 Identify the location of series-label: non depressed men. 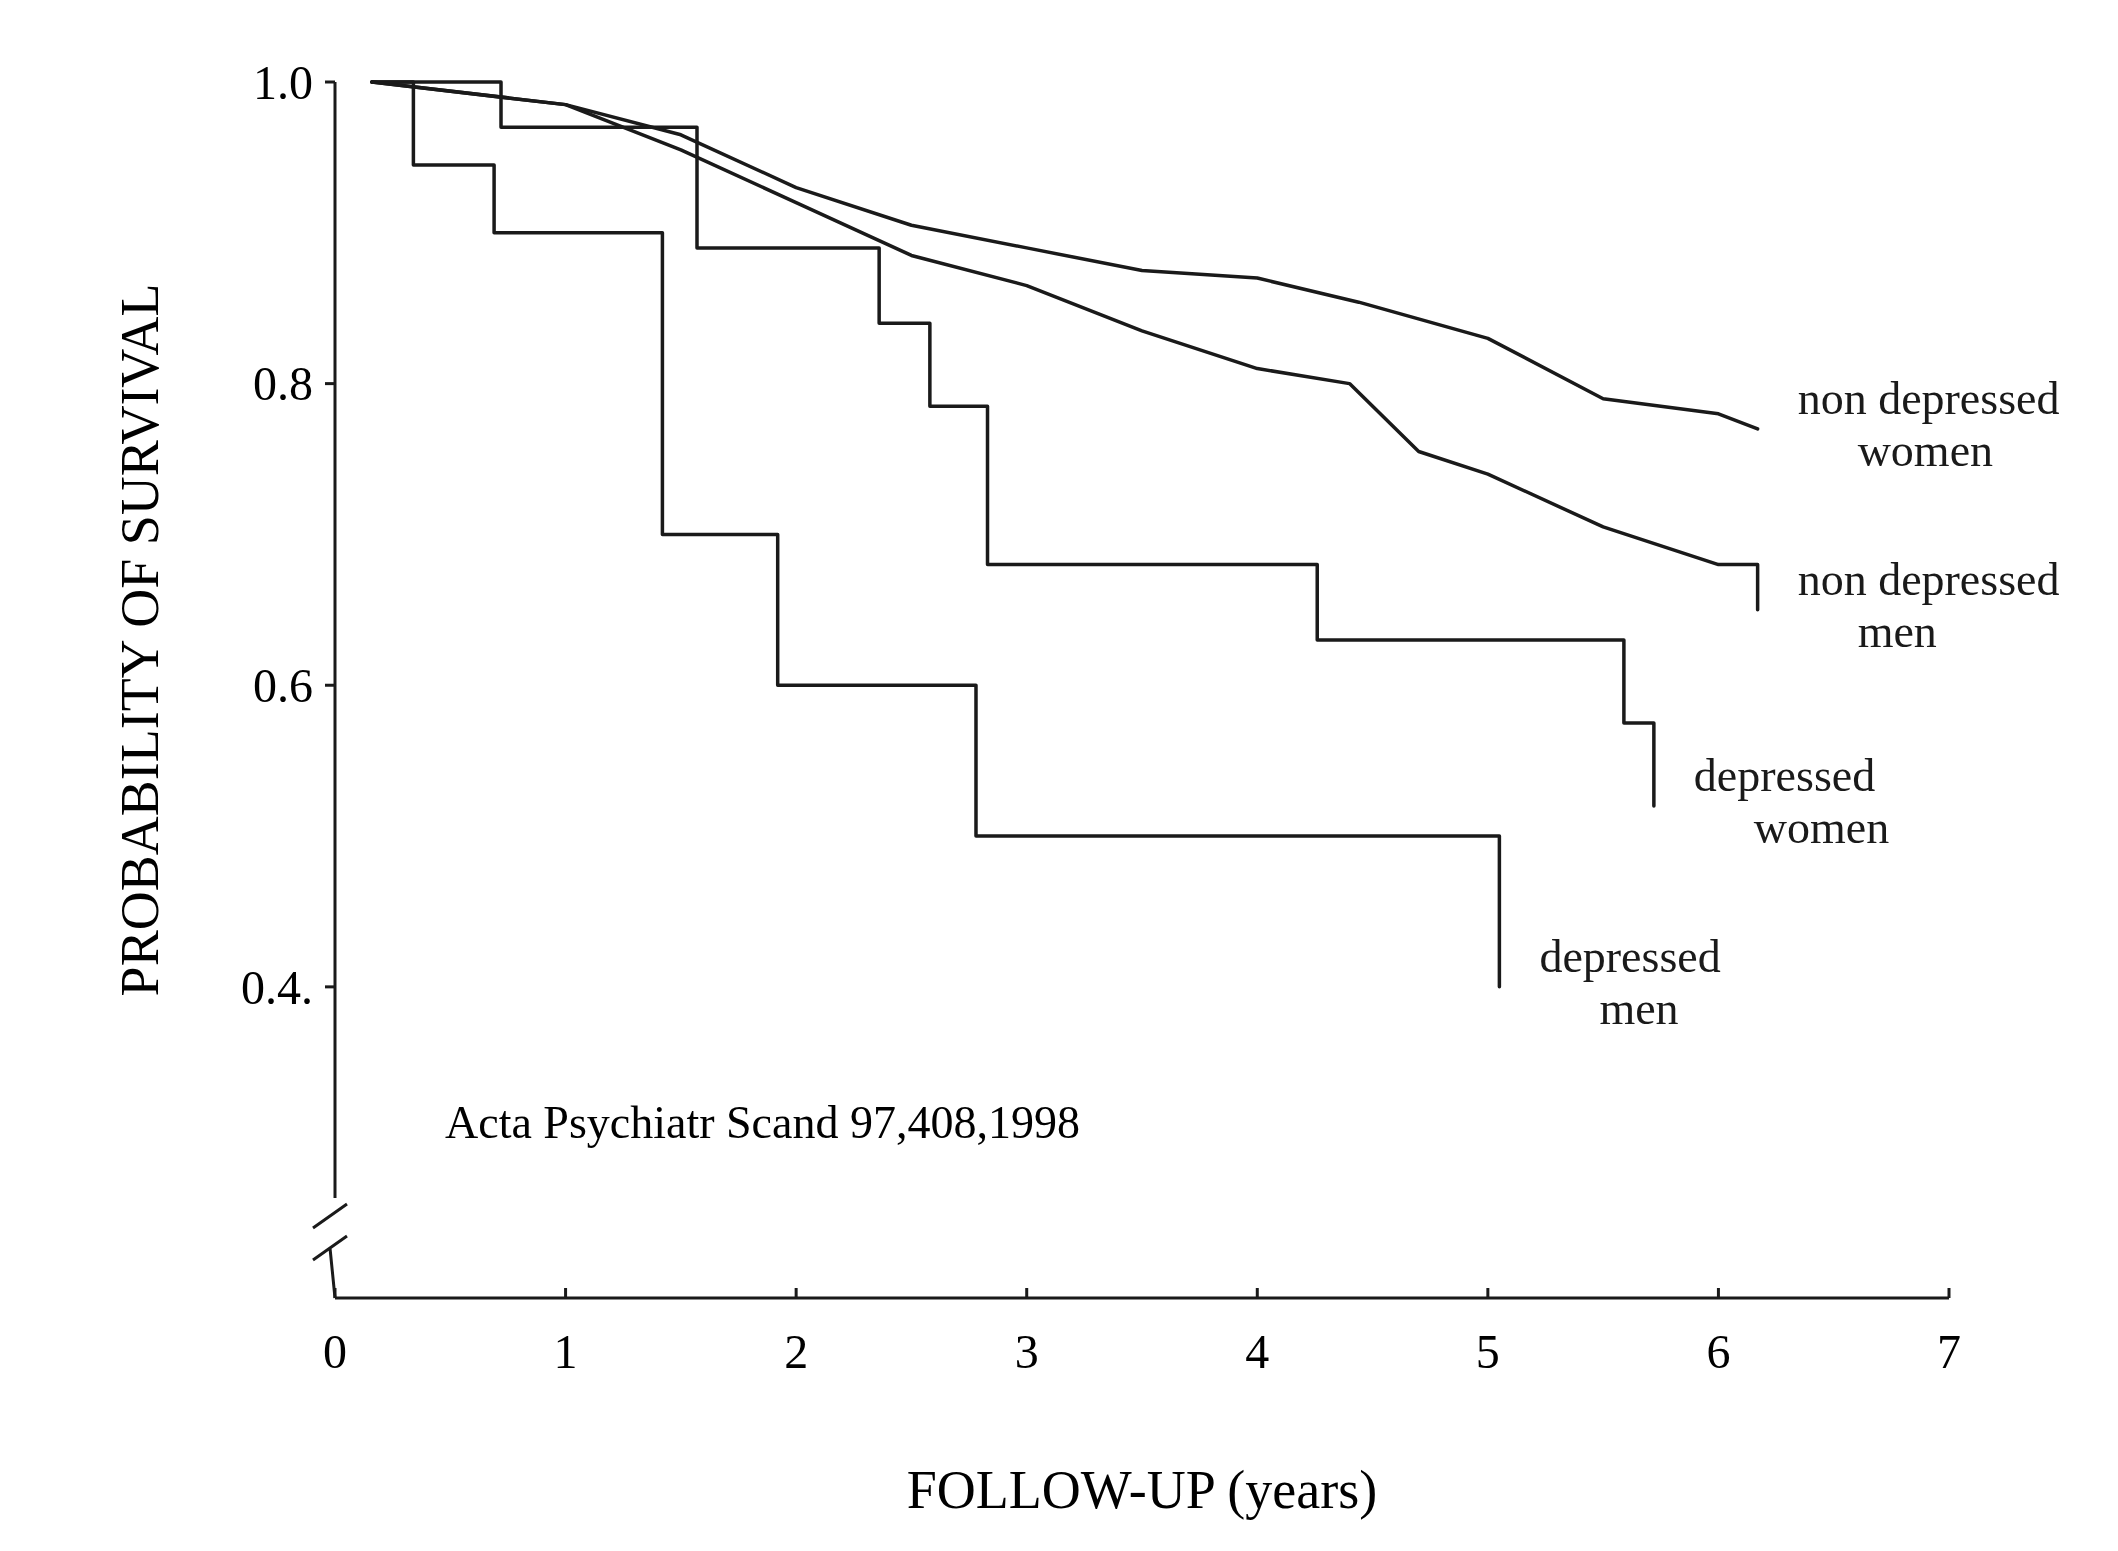
(1928, 605).